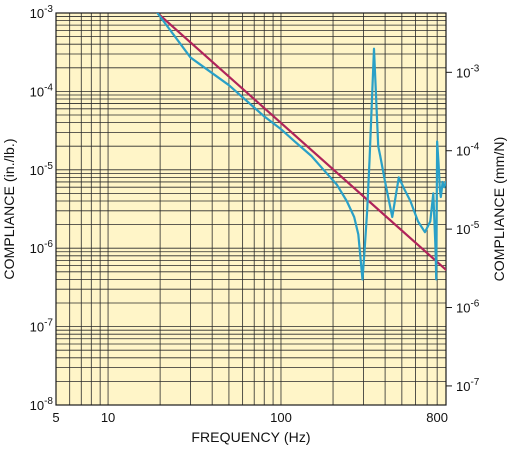  I want to click on y-right-tick-label: 10⁻⁵, so click(468, 228).